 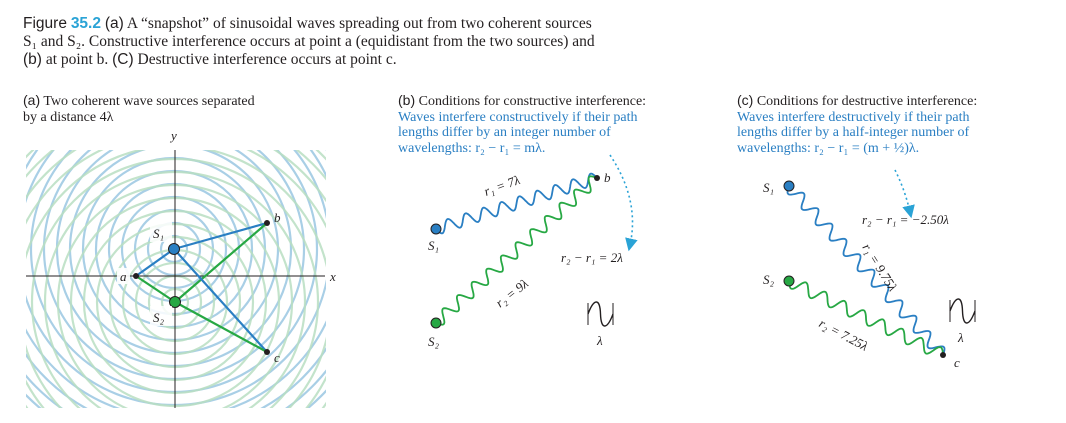 What do you see at coordinates (174, 249) in the screenshot?
I see `source-s1-dot` at bounding box center [174, 249].